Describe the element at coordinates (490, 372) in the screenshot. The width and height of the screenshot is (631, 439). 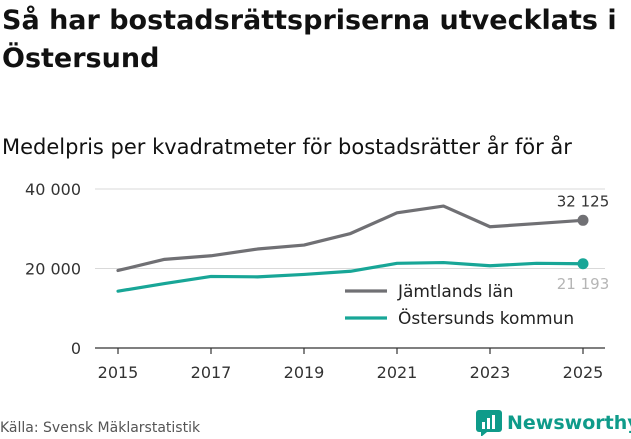
I see `x-tick-label: 2023` at that location.